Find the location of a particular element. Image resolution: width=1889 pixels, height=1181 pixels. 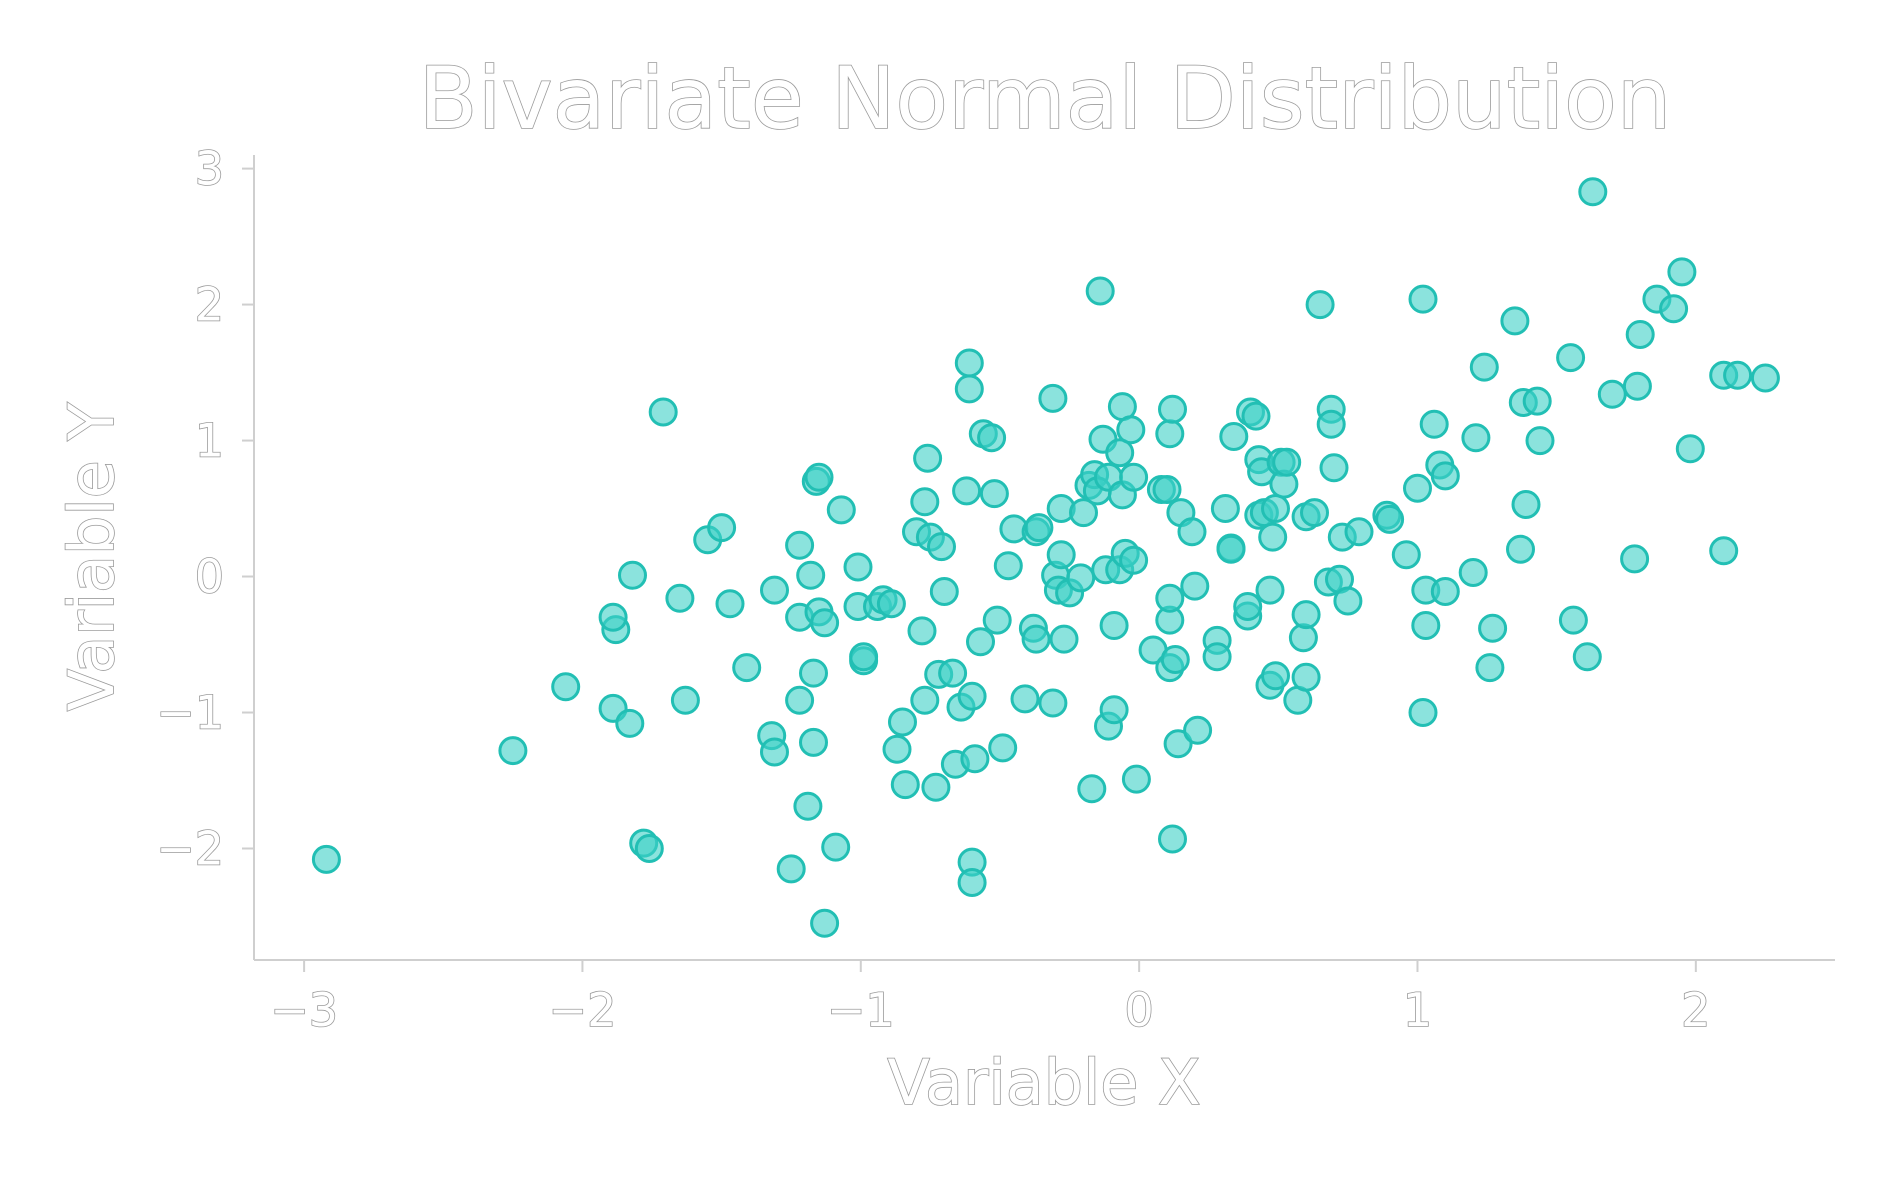

y-tick-label: 0 is located at coordinates (209, 577).